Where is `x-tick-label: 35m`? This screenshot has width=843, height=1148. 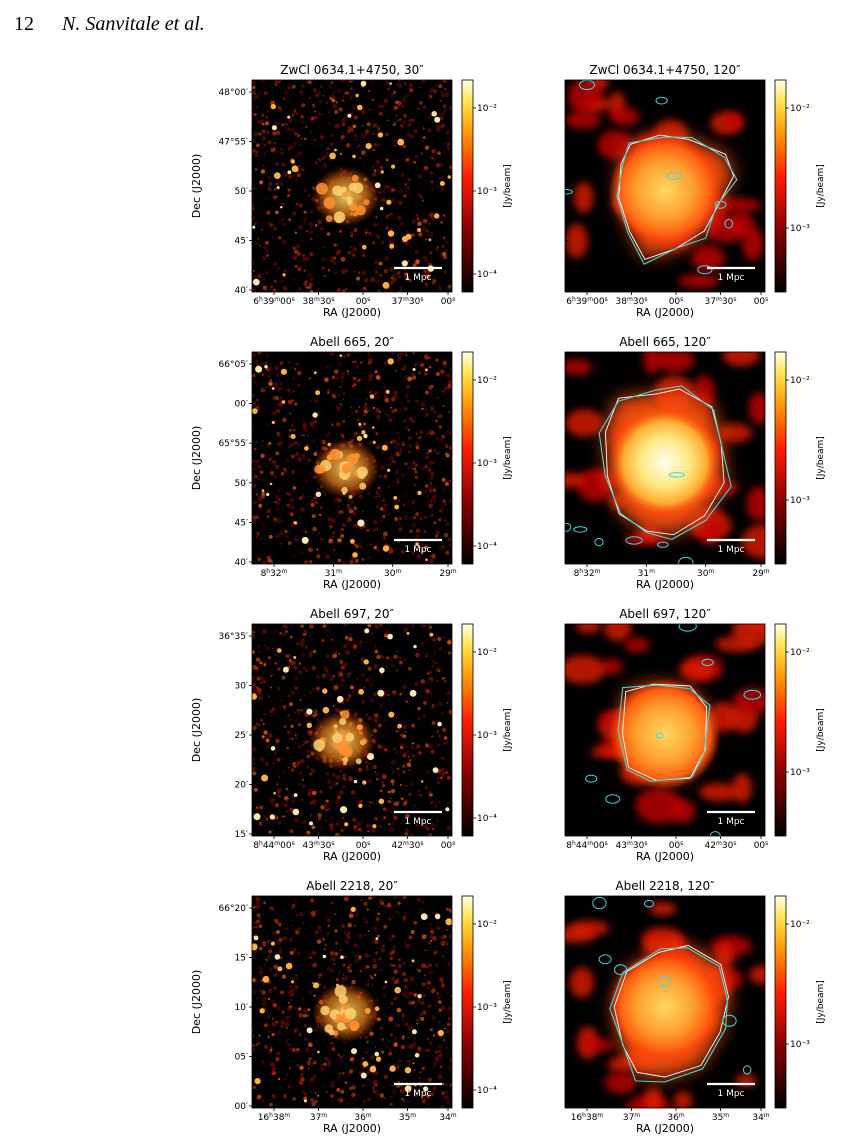 x-tick-label: 35m is located at coordinates (407, 1118).